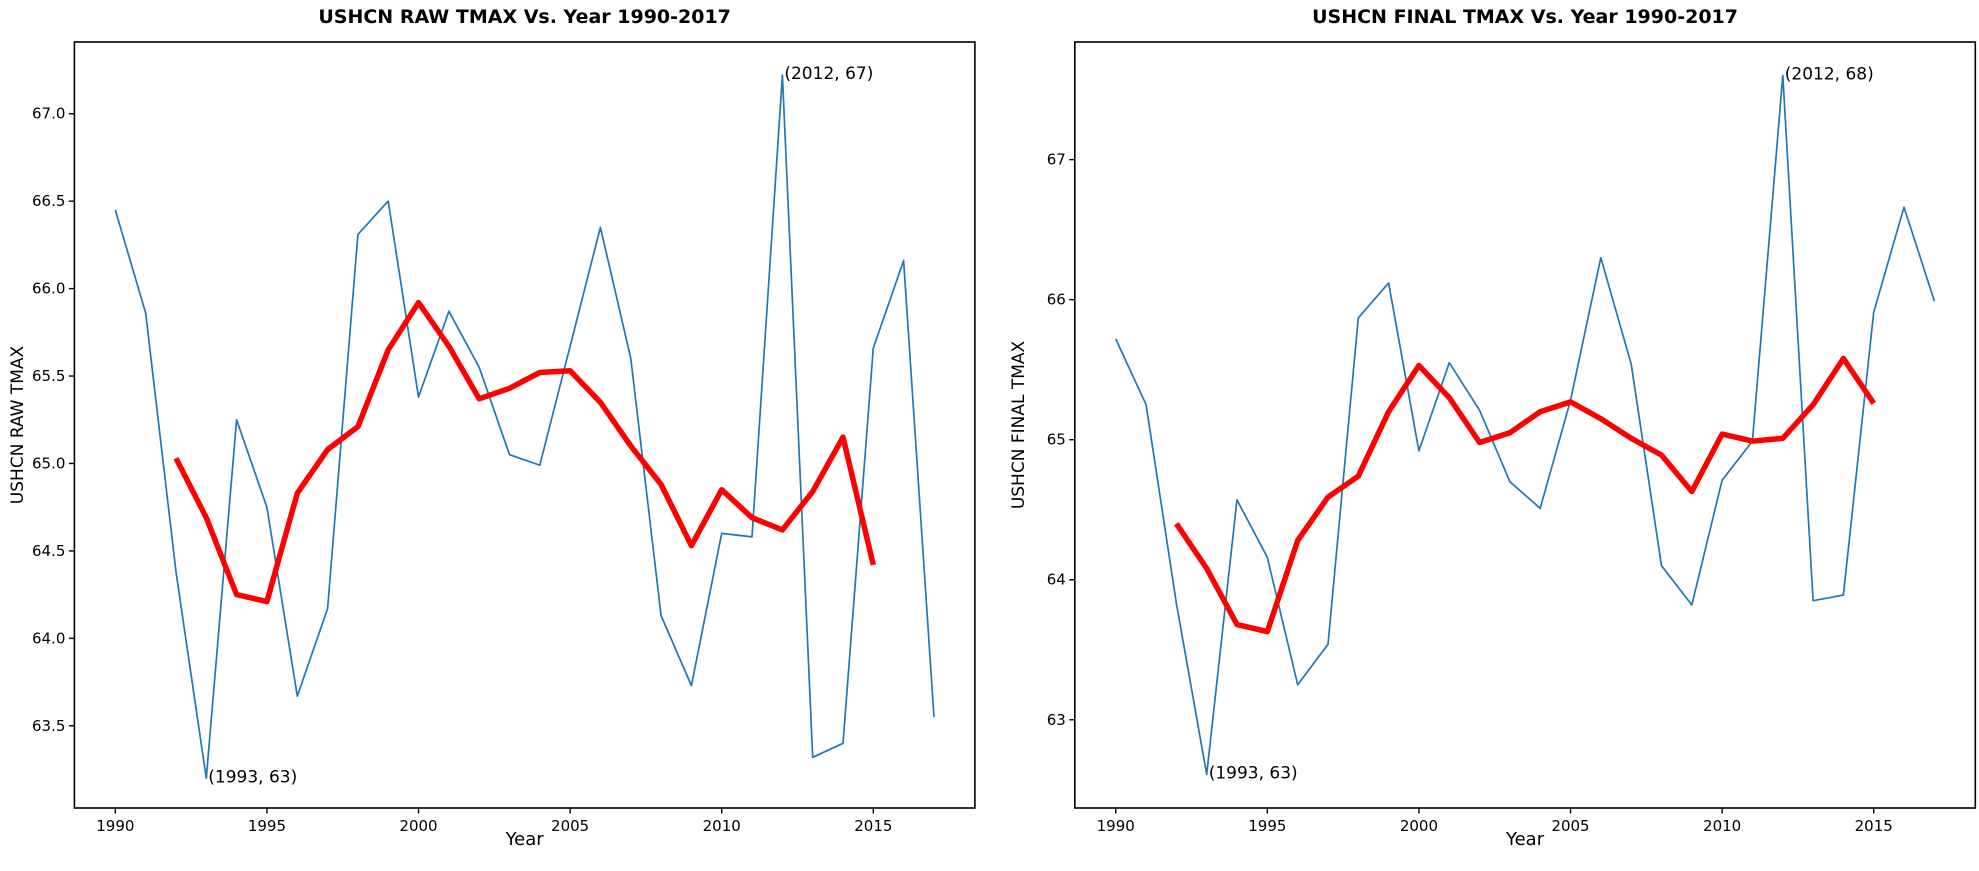  I want to click on y-tick-label: 63.5, so click(48, 726).